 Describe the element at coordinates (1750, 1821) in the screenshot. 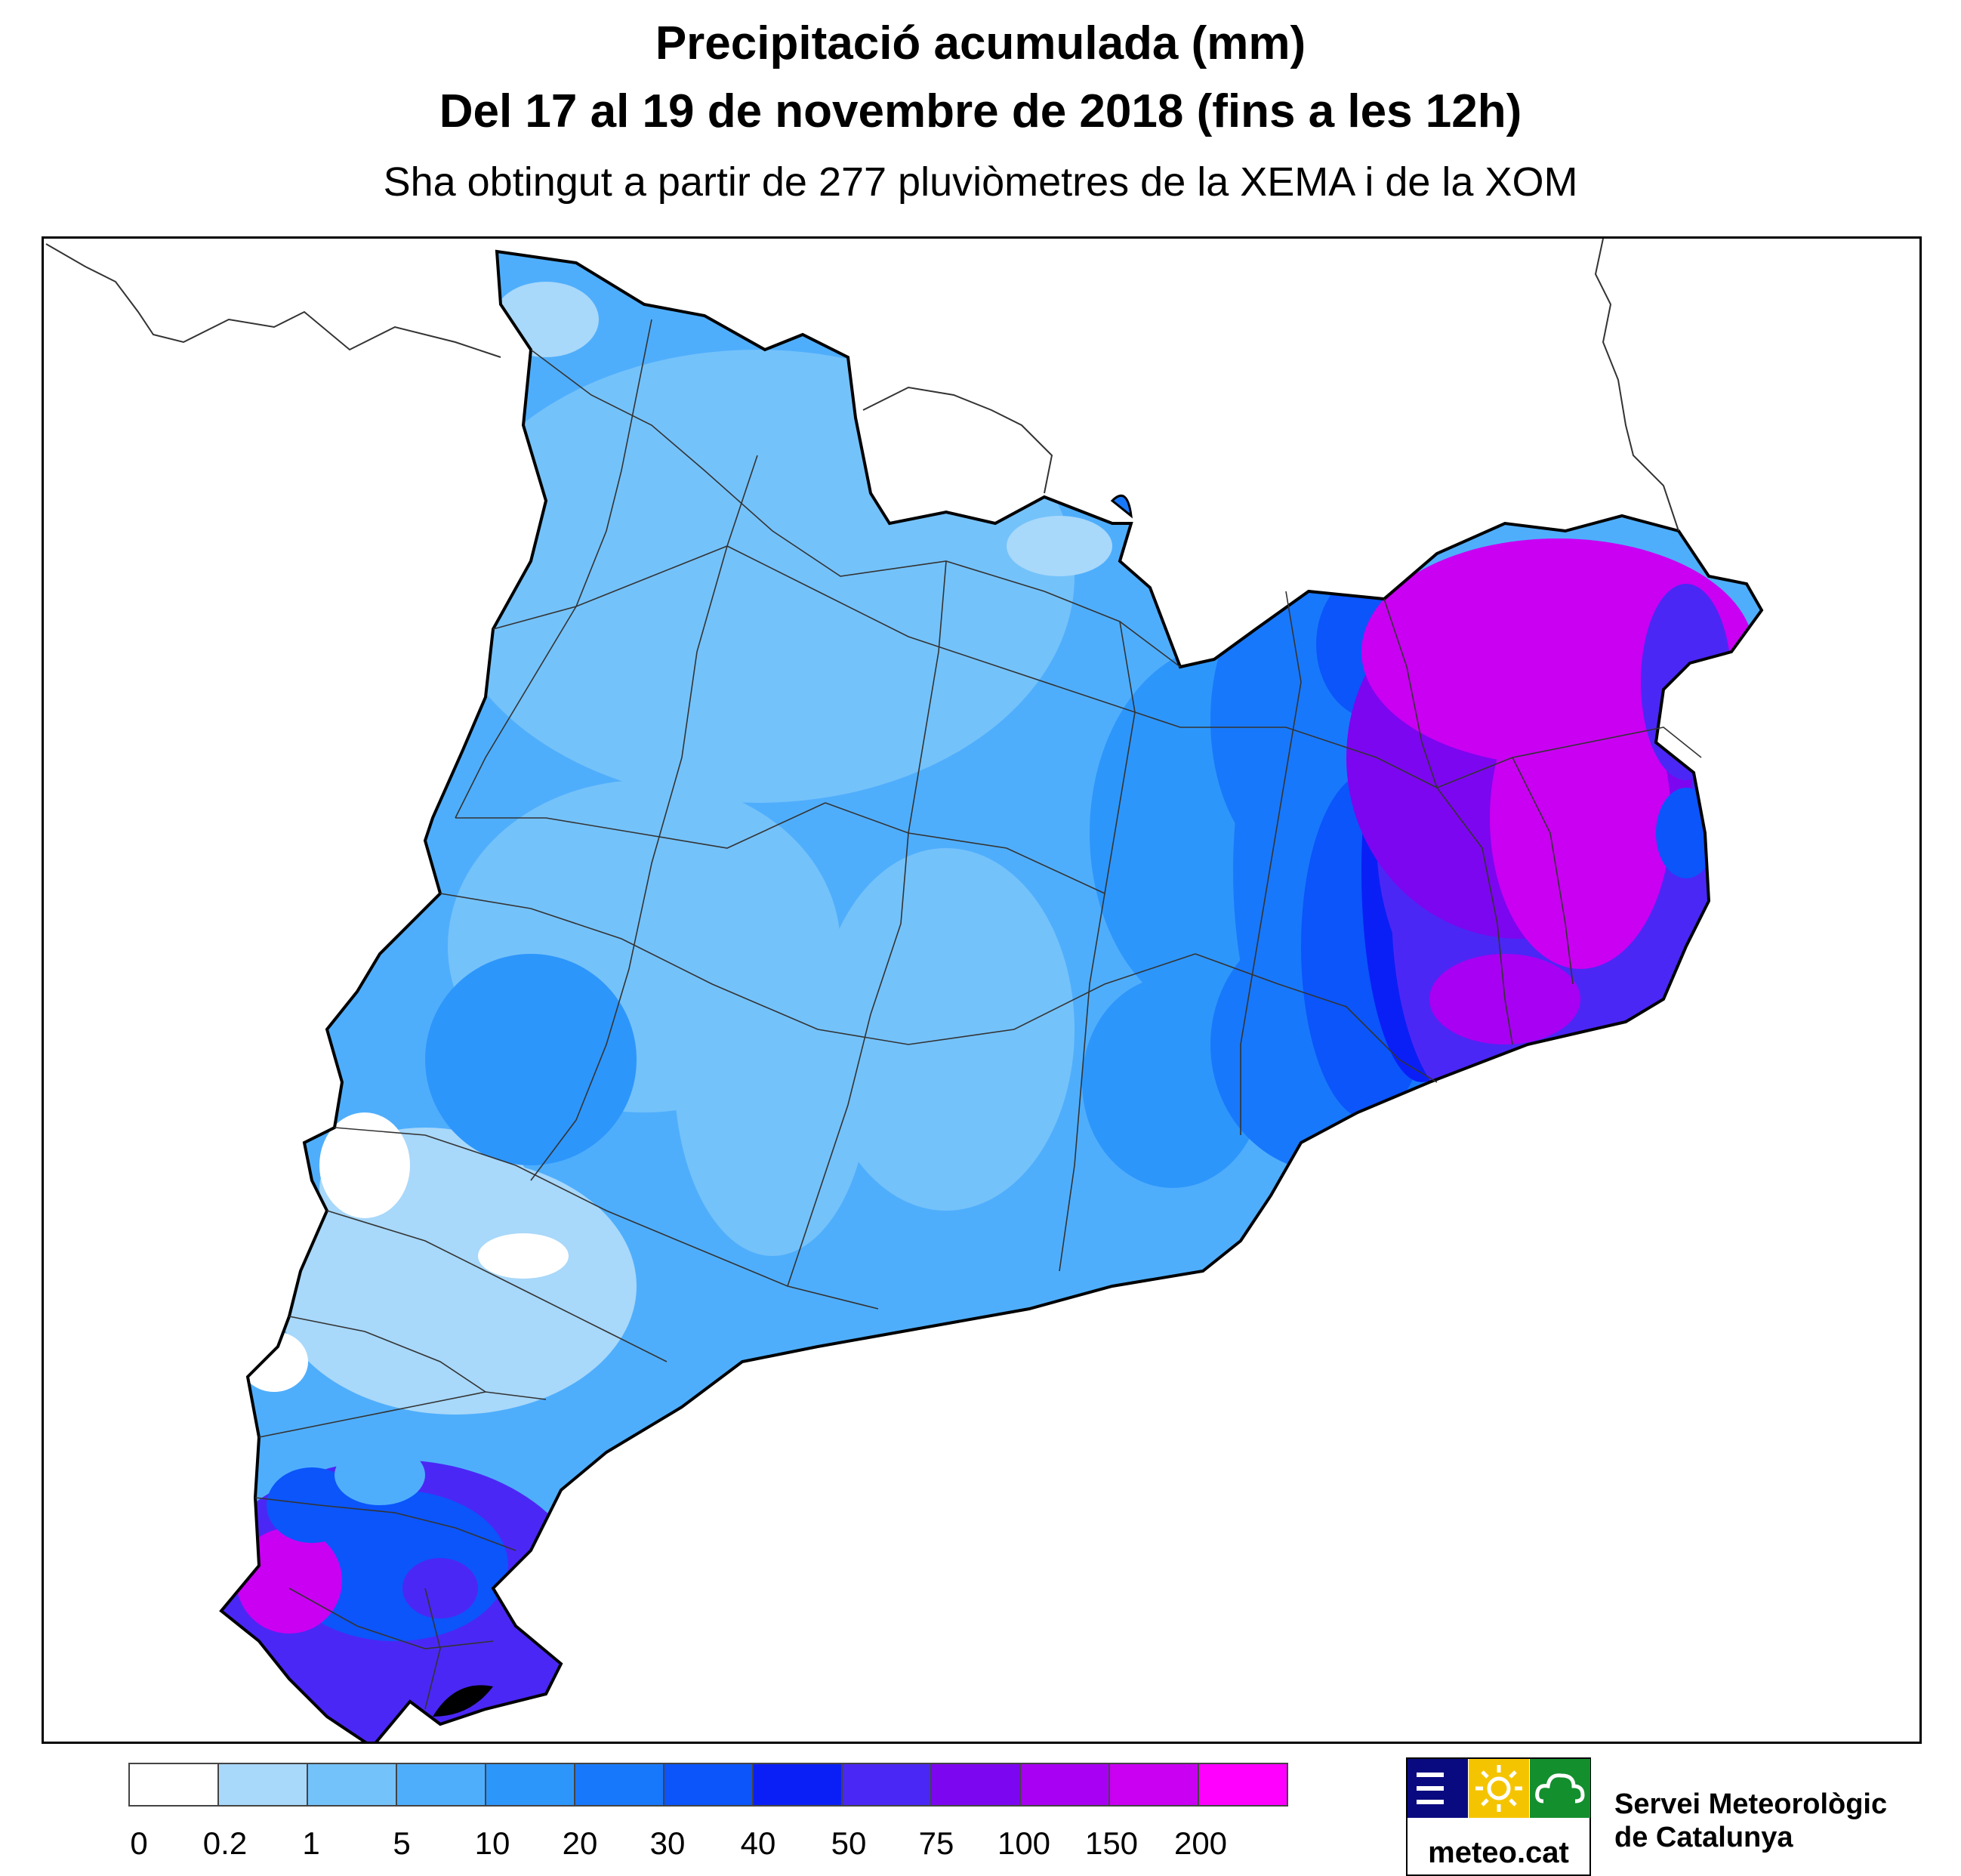

I see `organization-name: Servei Meteorològic de Catalunya` at that location.